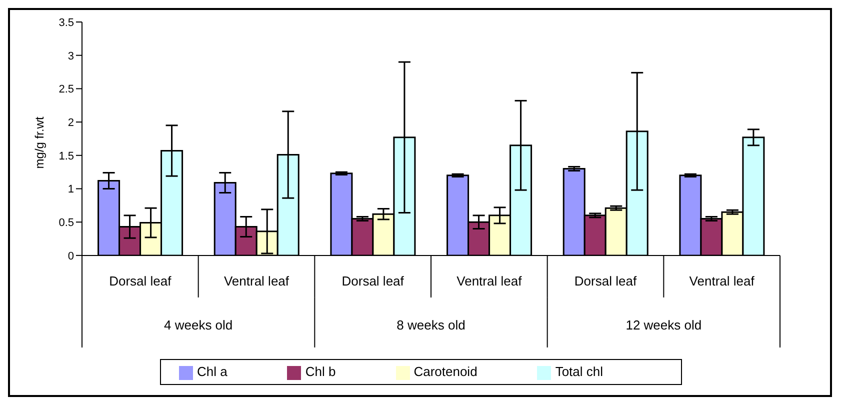 Image resolution: width=844 pixels, height=408 pixels. What do you see at coordinates (71, 256) in the screenshot?
I see `y-tick-label: 0` at bounding box center [71, 256].